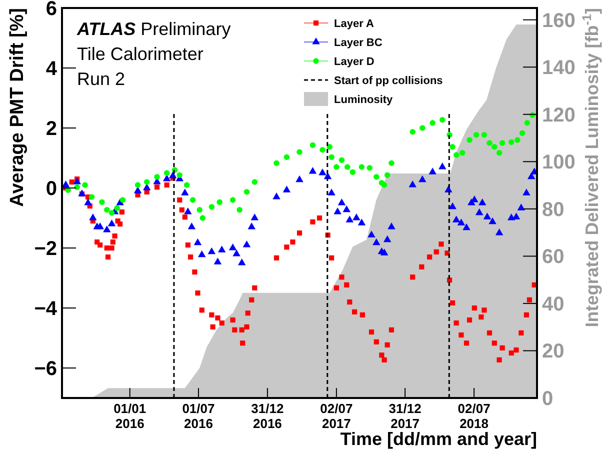 The width and height of the screenshot is (611, 453). What do you see at coordinates (559, 68) in the screenshot?
I see `y2-tick-label: 140` at bounding box center [559, 68].